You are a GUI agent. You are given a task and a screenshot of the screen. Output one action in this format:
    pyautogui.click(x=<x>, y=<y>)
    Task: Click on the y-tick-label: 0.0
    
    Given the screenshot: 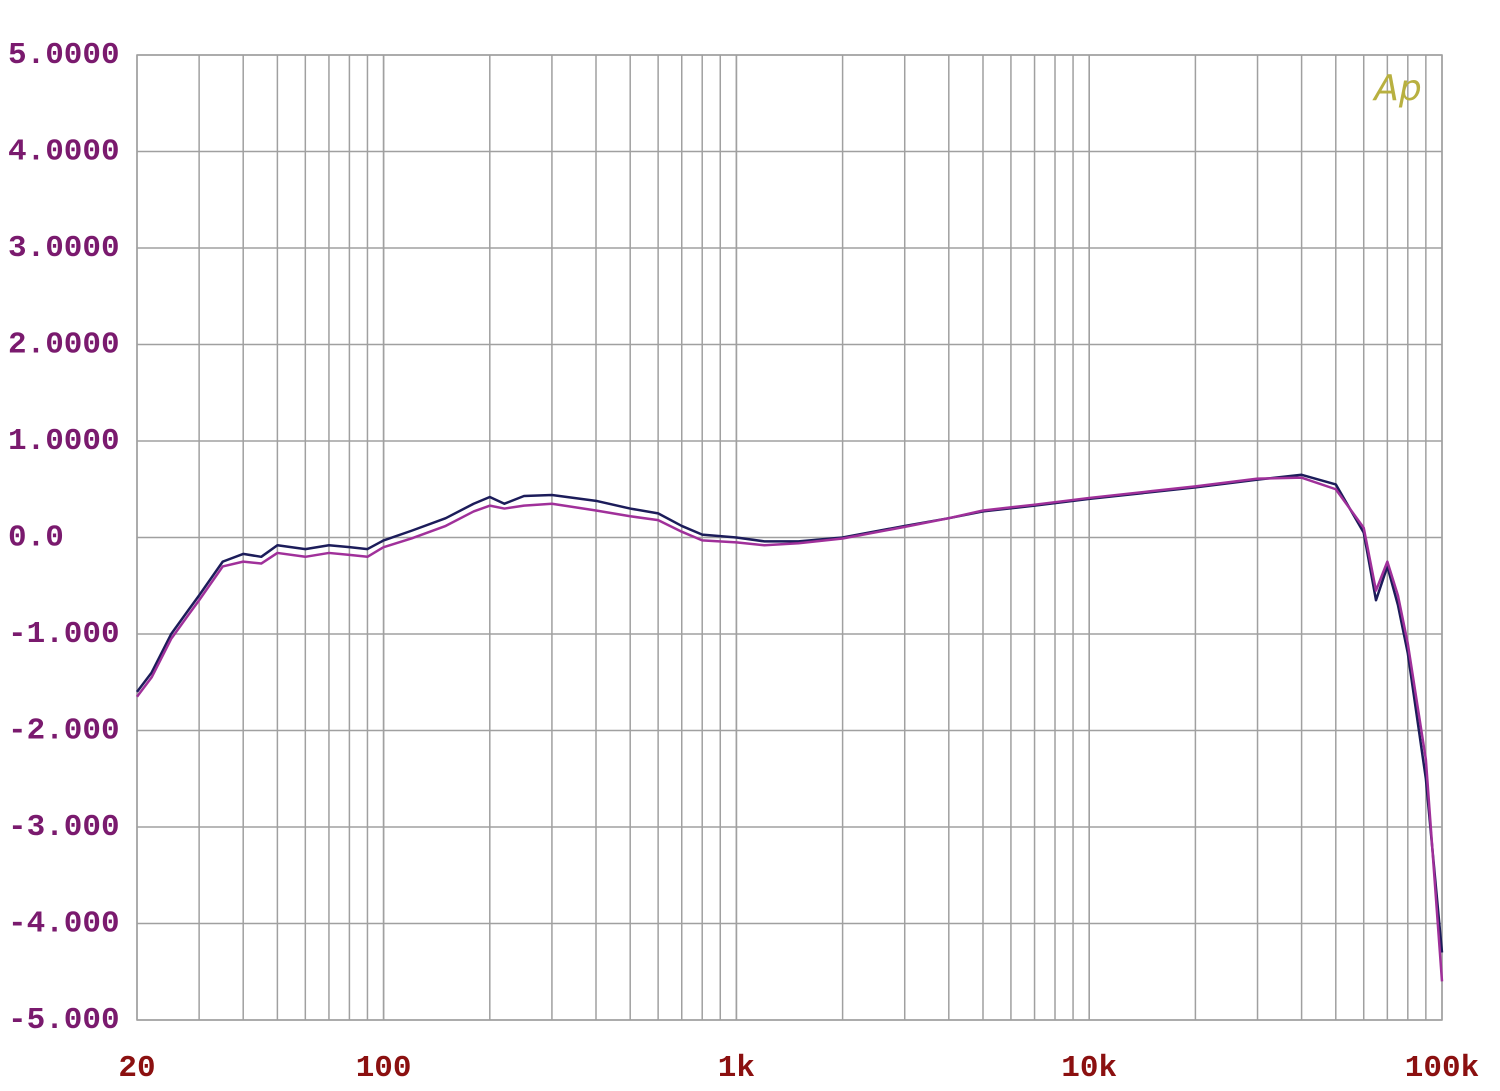 What is the action you would take?
    pyautogui.click(x=36, y=538)
    